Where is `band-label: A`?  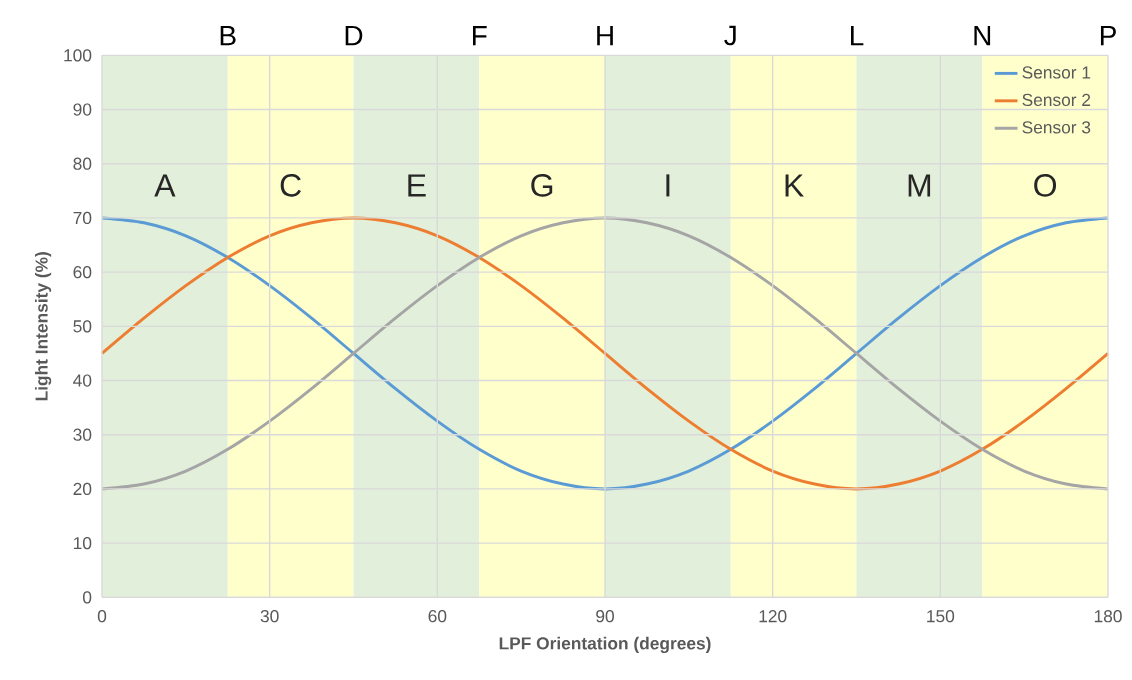 band-label: A is located at coordinates (165, 185).